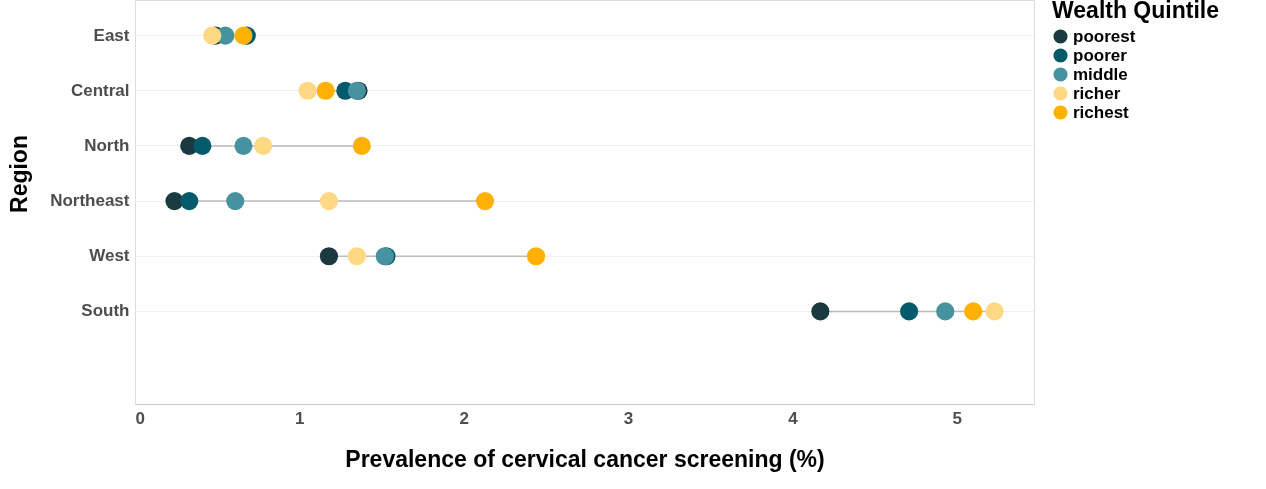 Image resolution: width=1266 pixels, height=489 pixels. I want to click on y-tick-label: Northeast, so click(90, 201).